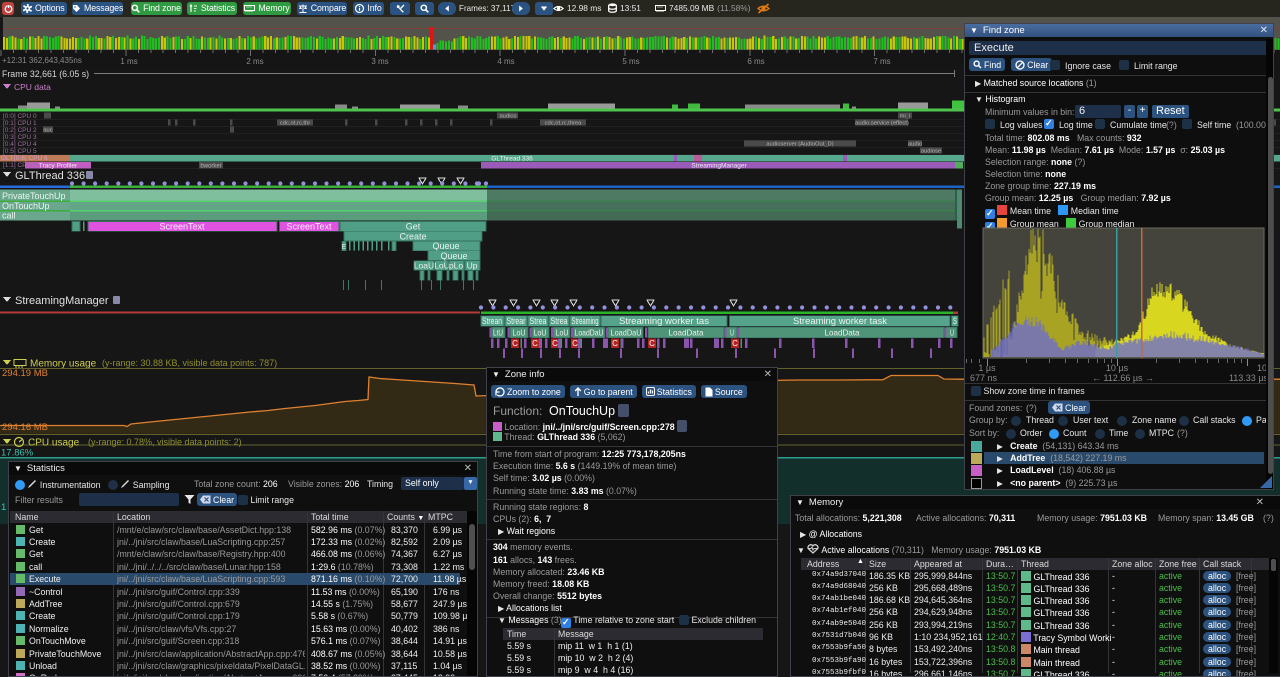 Image resolution: width=1280 pixels, height=677 pixels. I want to click on svg-text: [0:5] CPU 5, so click(20, 151).